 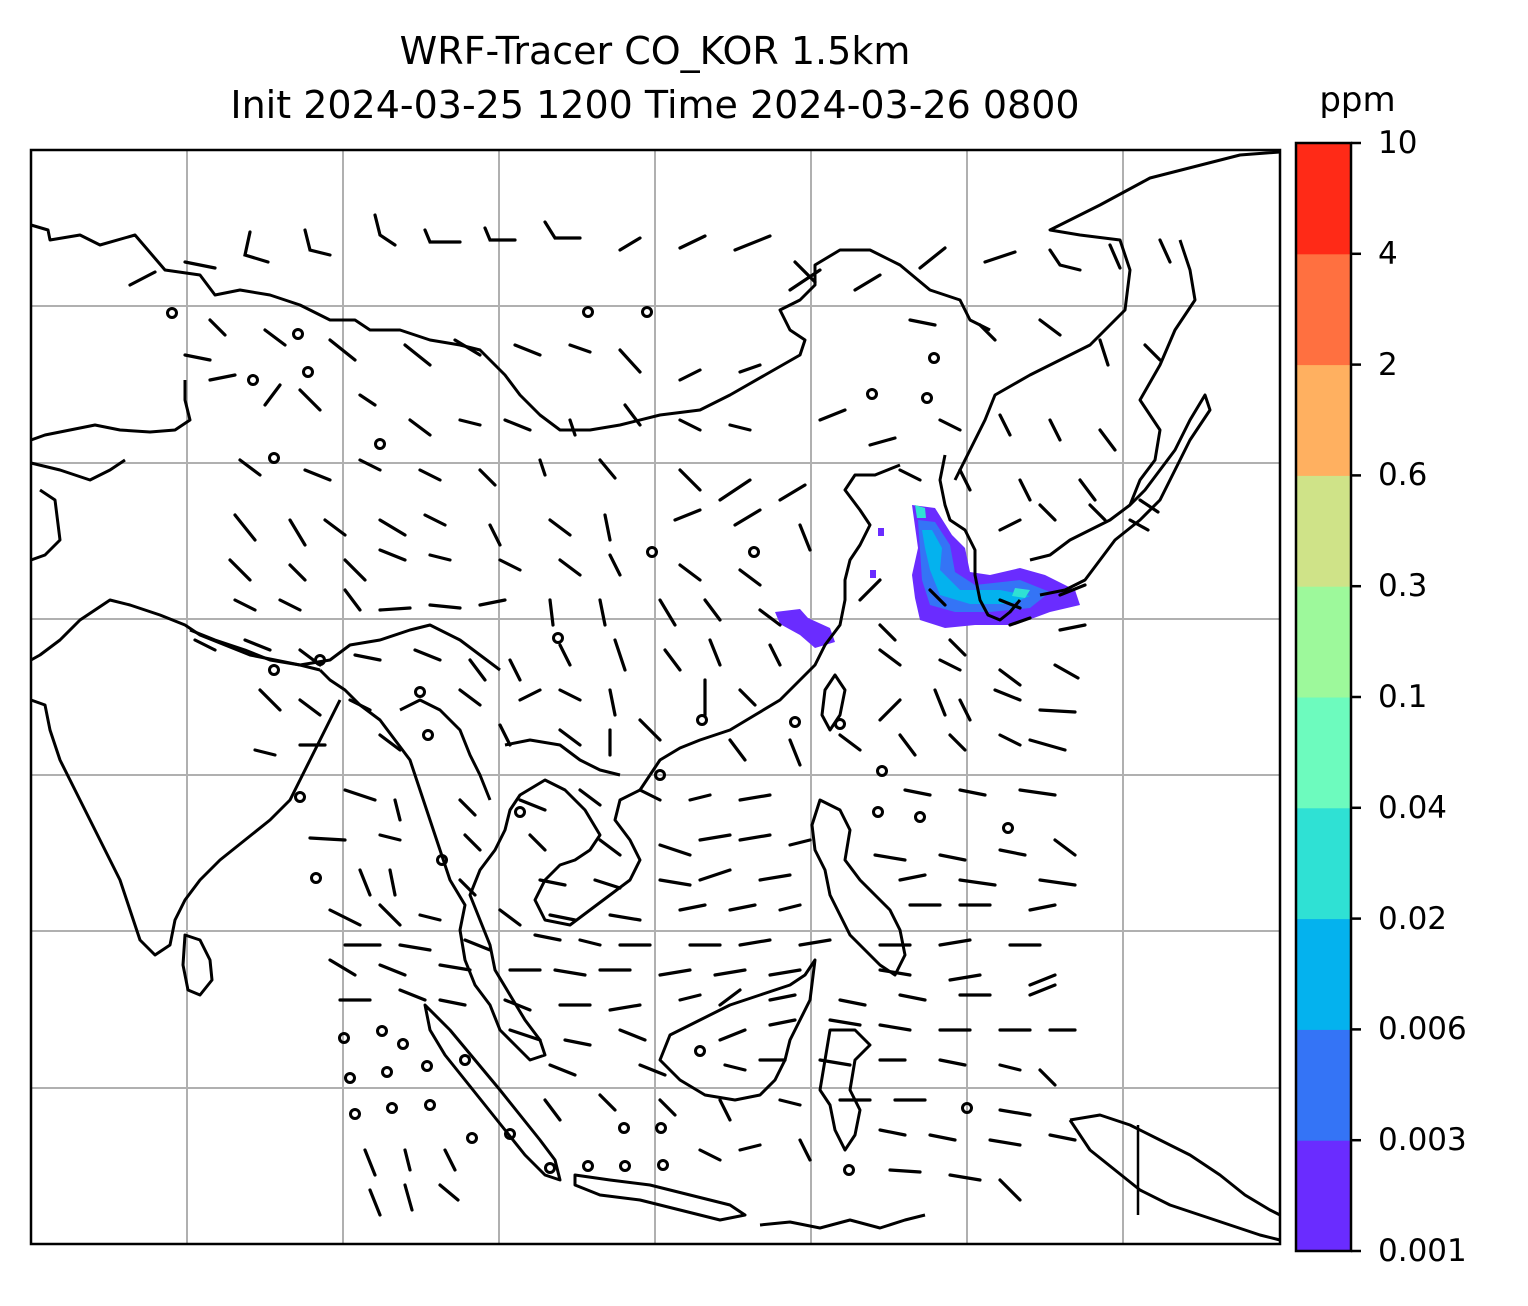 I want to click on colorbar, so click(x=1327, y=697).